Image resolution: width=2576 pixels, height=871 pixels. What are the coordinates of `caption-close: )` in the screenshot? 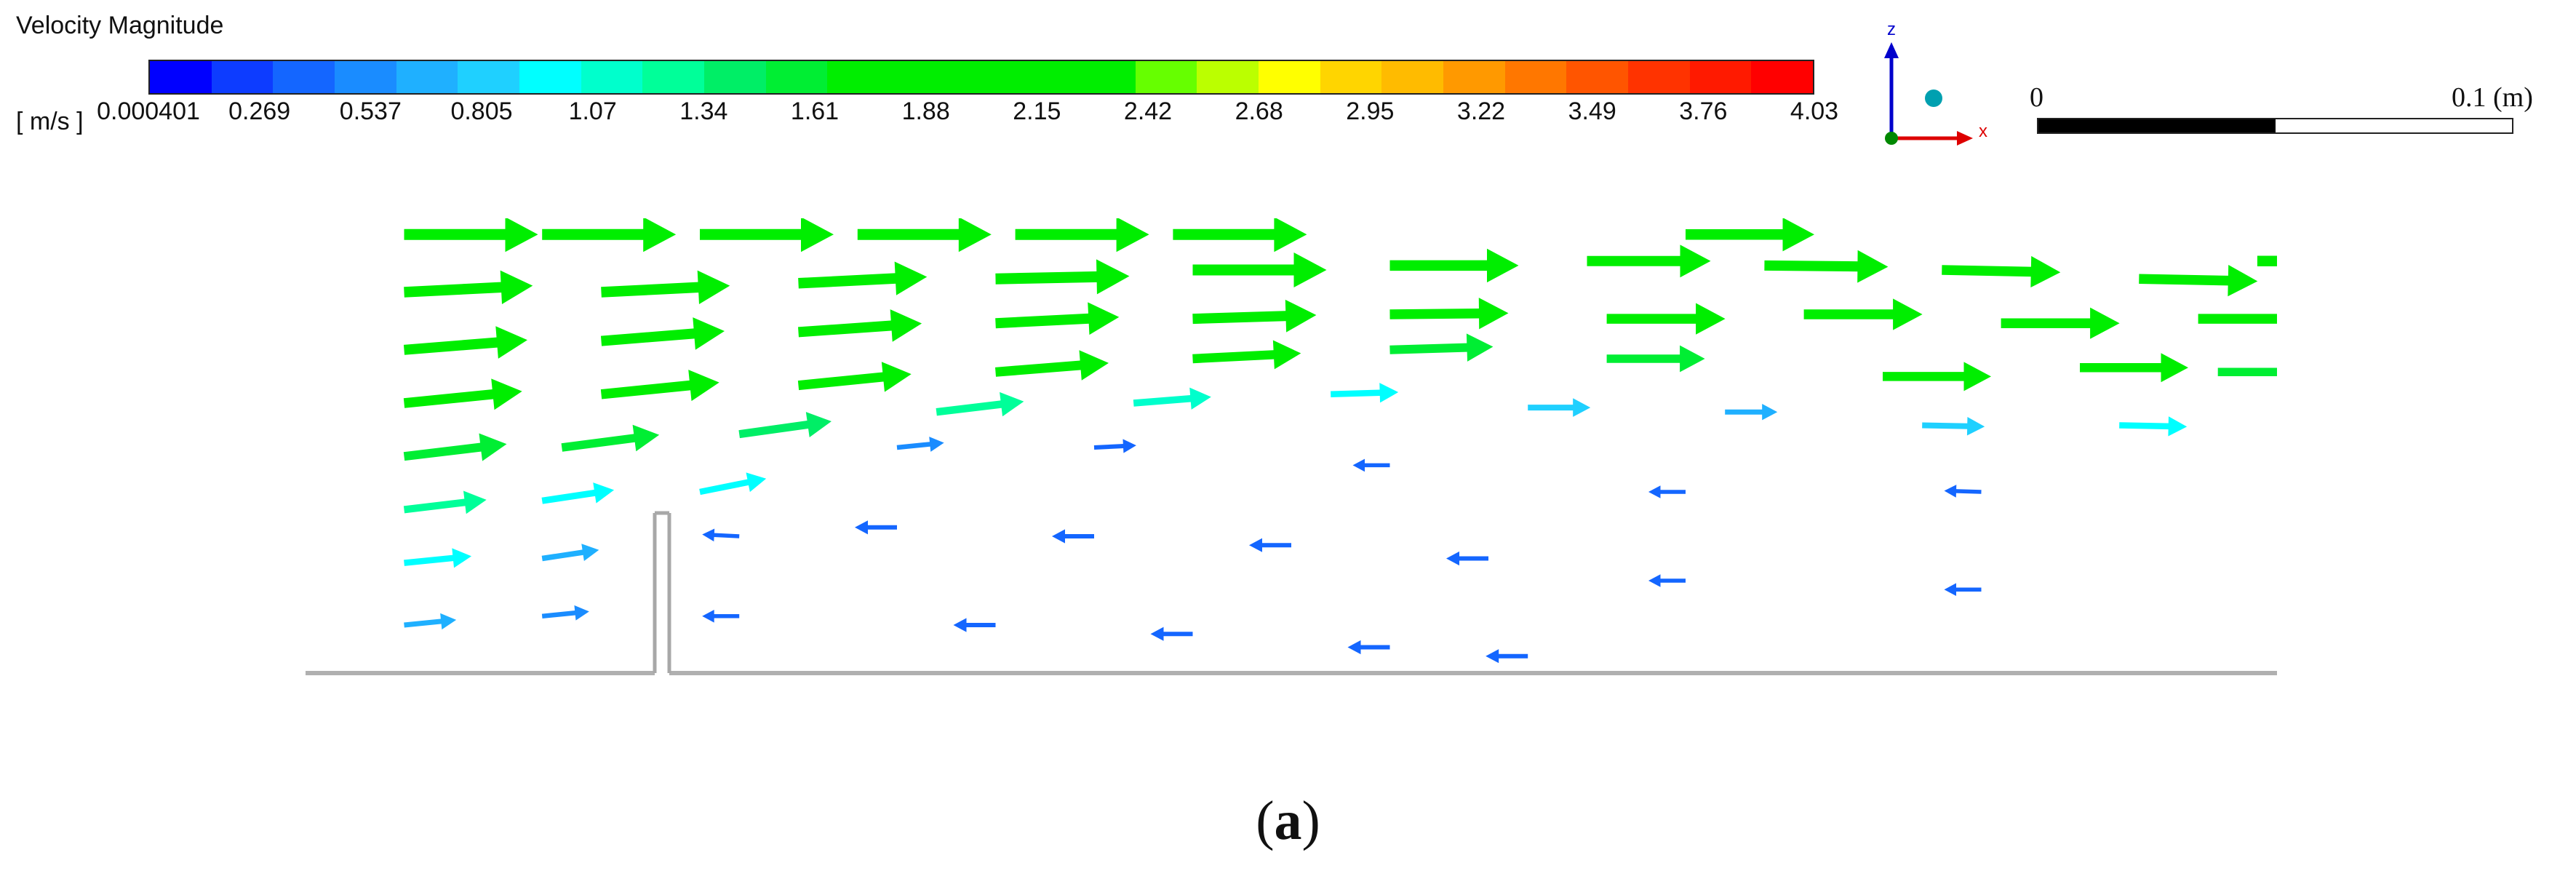 It's located at (1310, 821).